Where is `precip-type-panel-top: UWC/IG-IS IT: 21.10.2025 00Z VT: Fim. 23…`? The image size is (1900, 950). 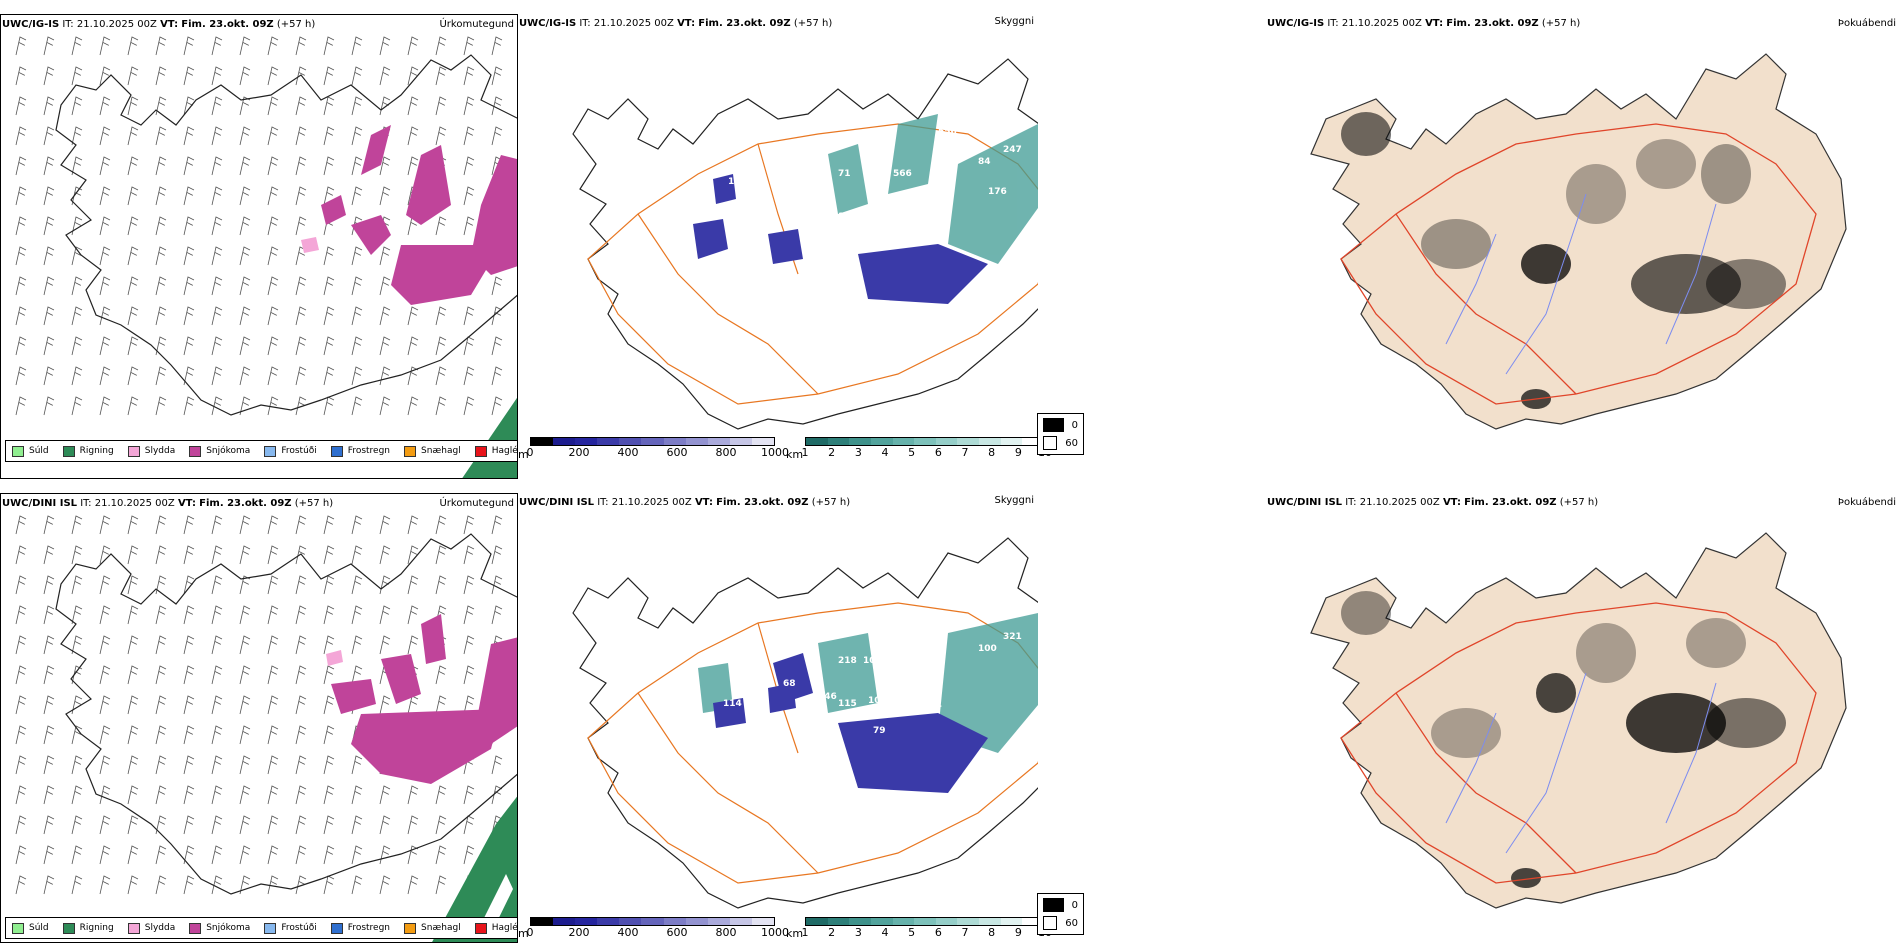 precip-type-panel-top: UWC/IG-IS IT: 21.10.2025 00Z VT: Fim. 23… is located at coordinates (259, 246).